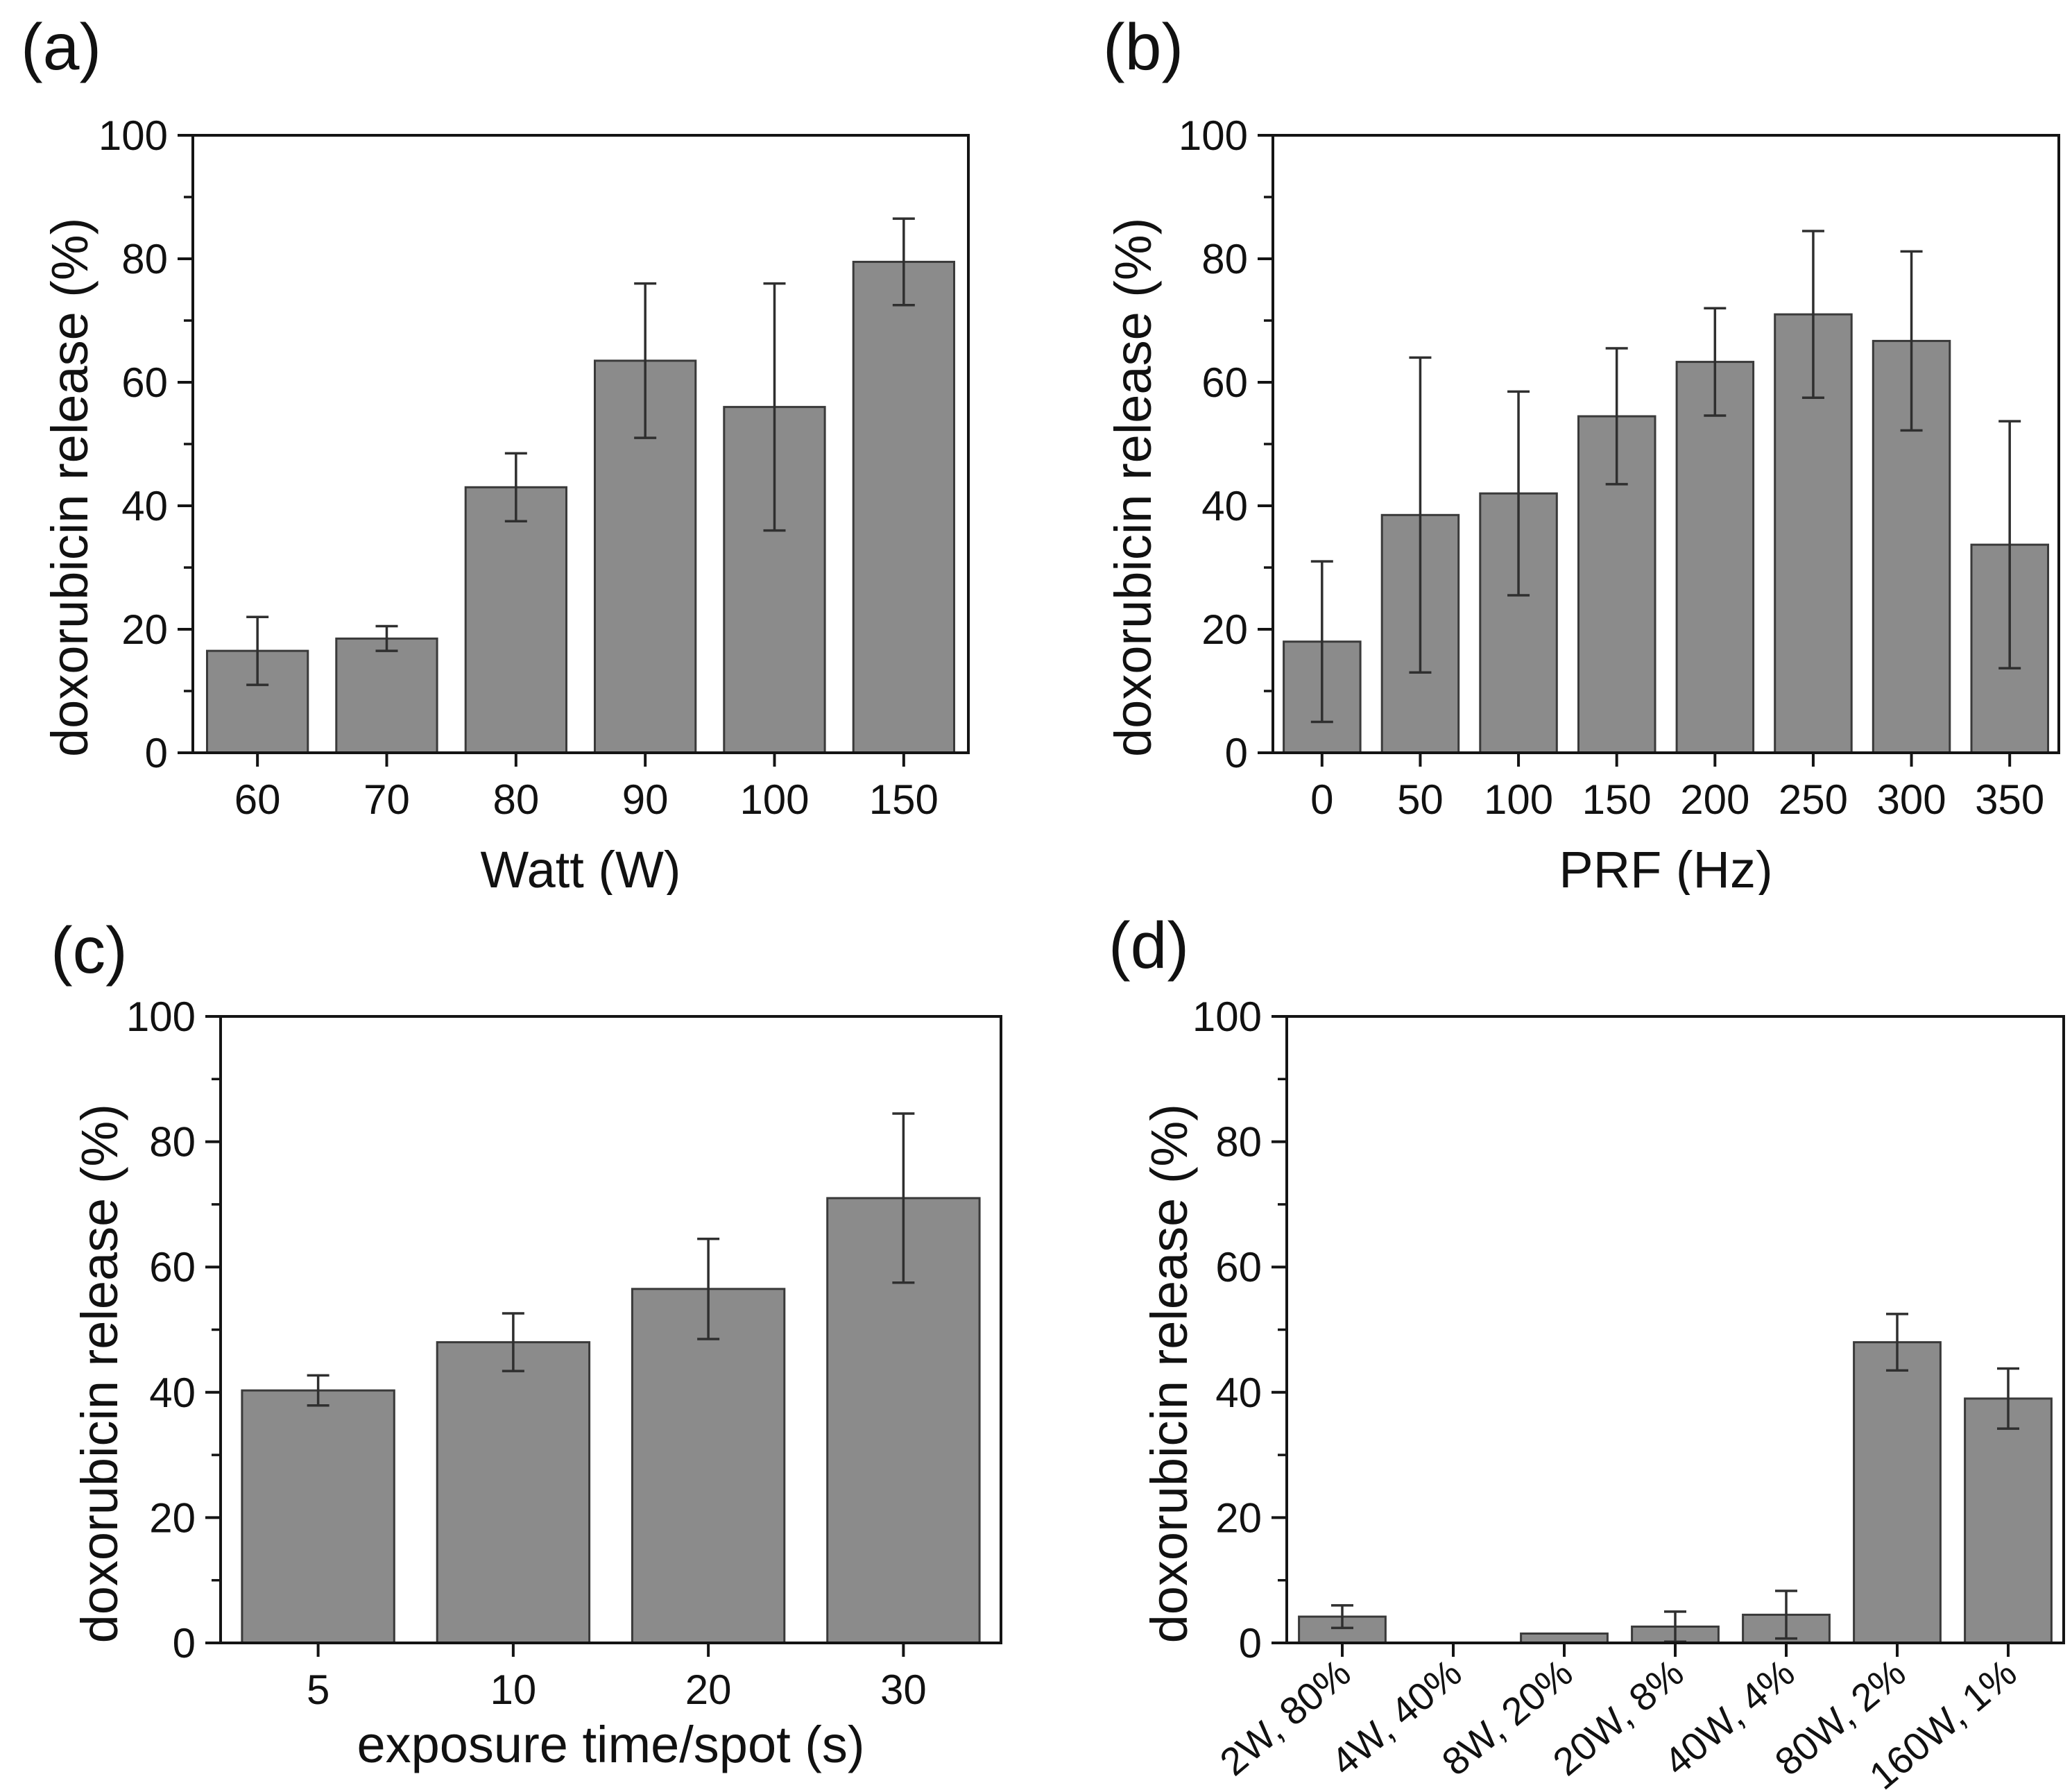 This screenshot has height=1790, width=2072. I want to click on panel-label: (c), so click(89, 950).